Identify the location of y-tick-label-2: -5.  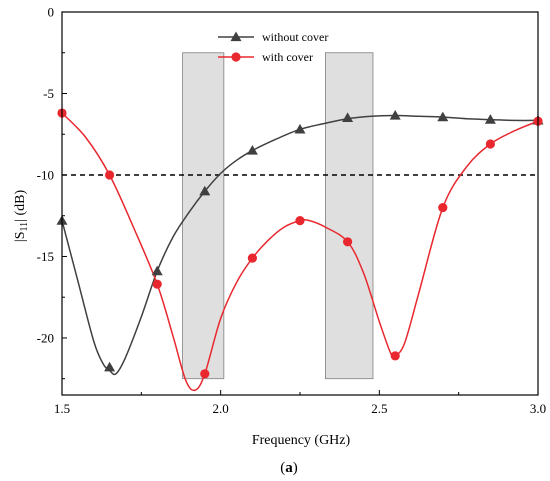
(48, 93).